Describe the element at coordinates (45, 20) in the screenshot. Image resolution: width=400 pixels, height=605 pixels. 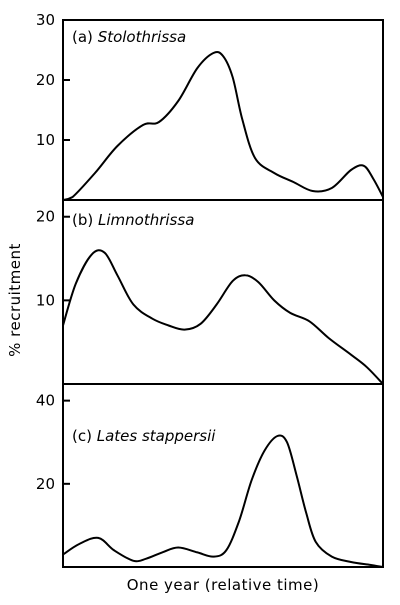
I see `y-tick-label-a-30: 30` at that location.